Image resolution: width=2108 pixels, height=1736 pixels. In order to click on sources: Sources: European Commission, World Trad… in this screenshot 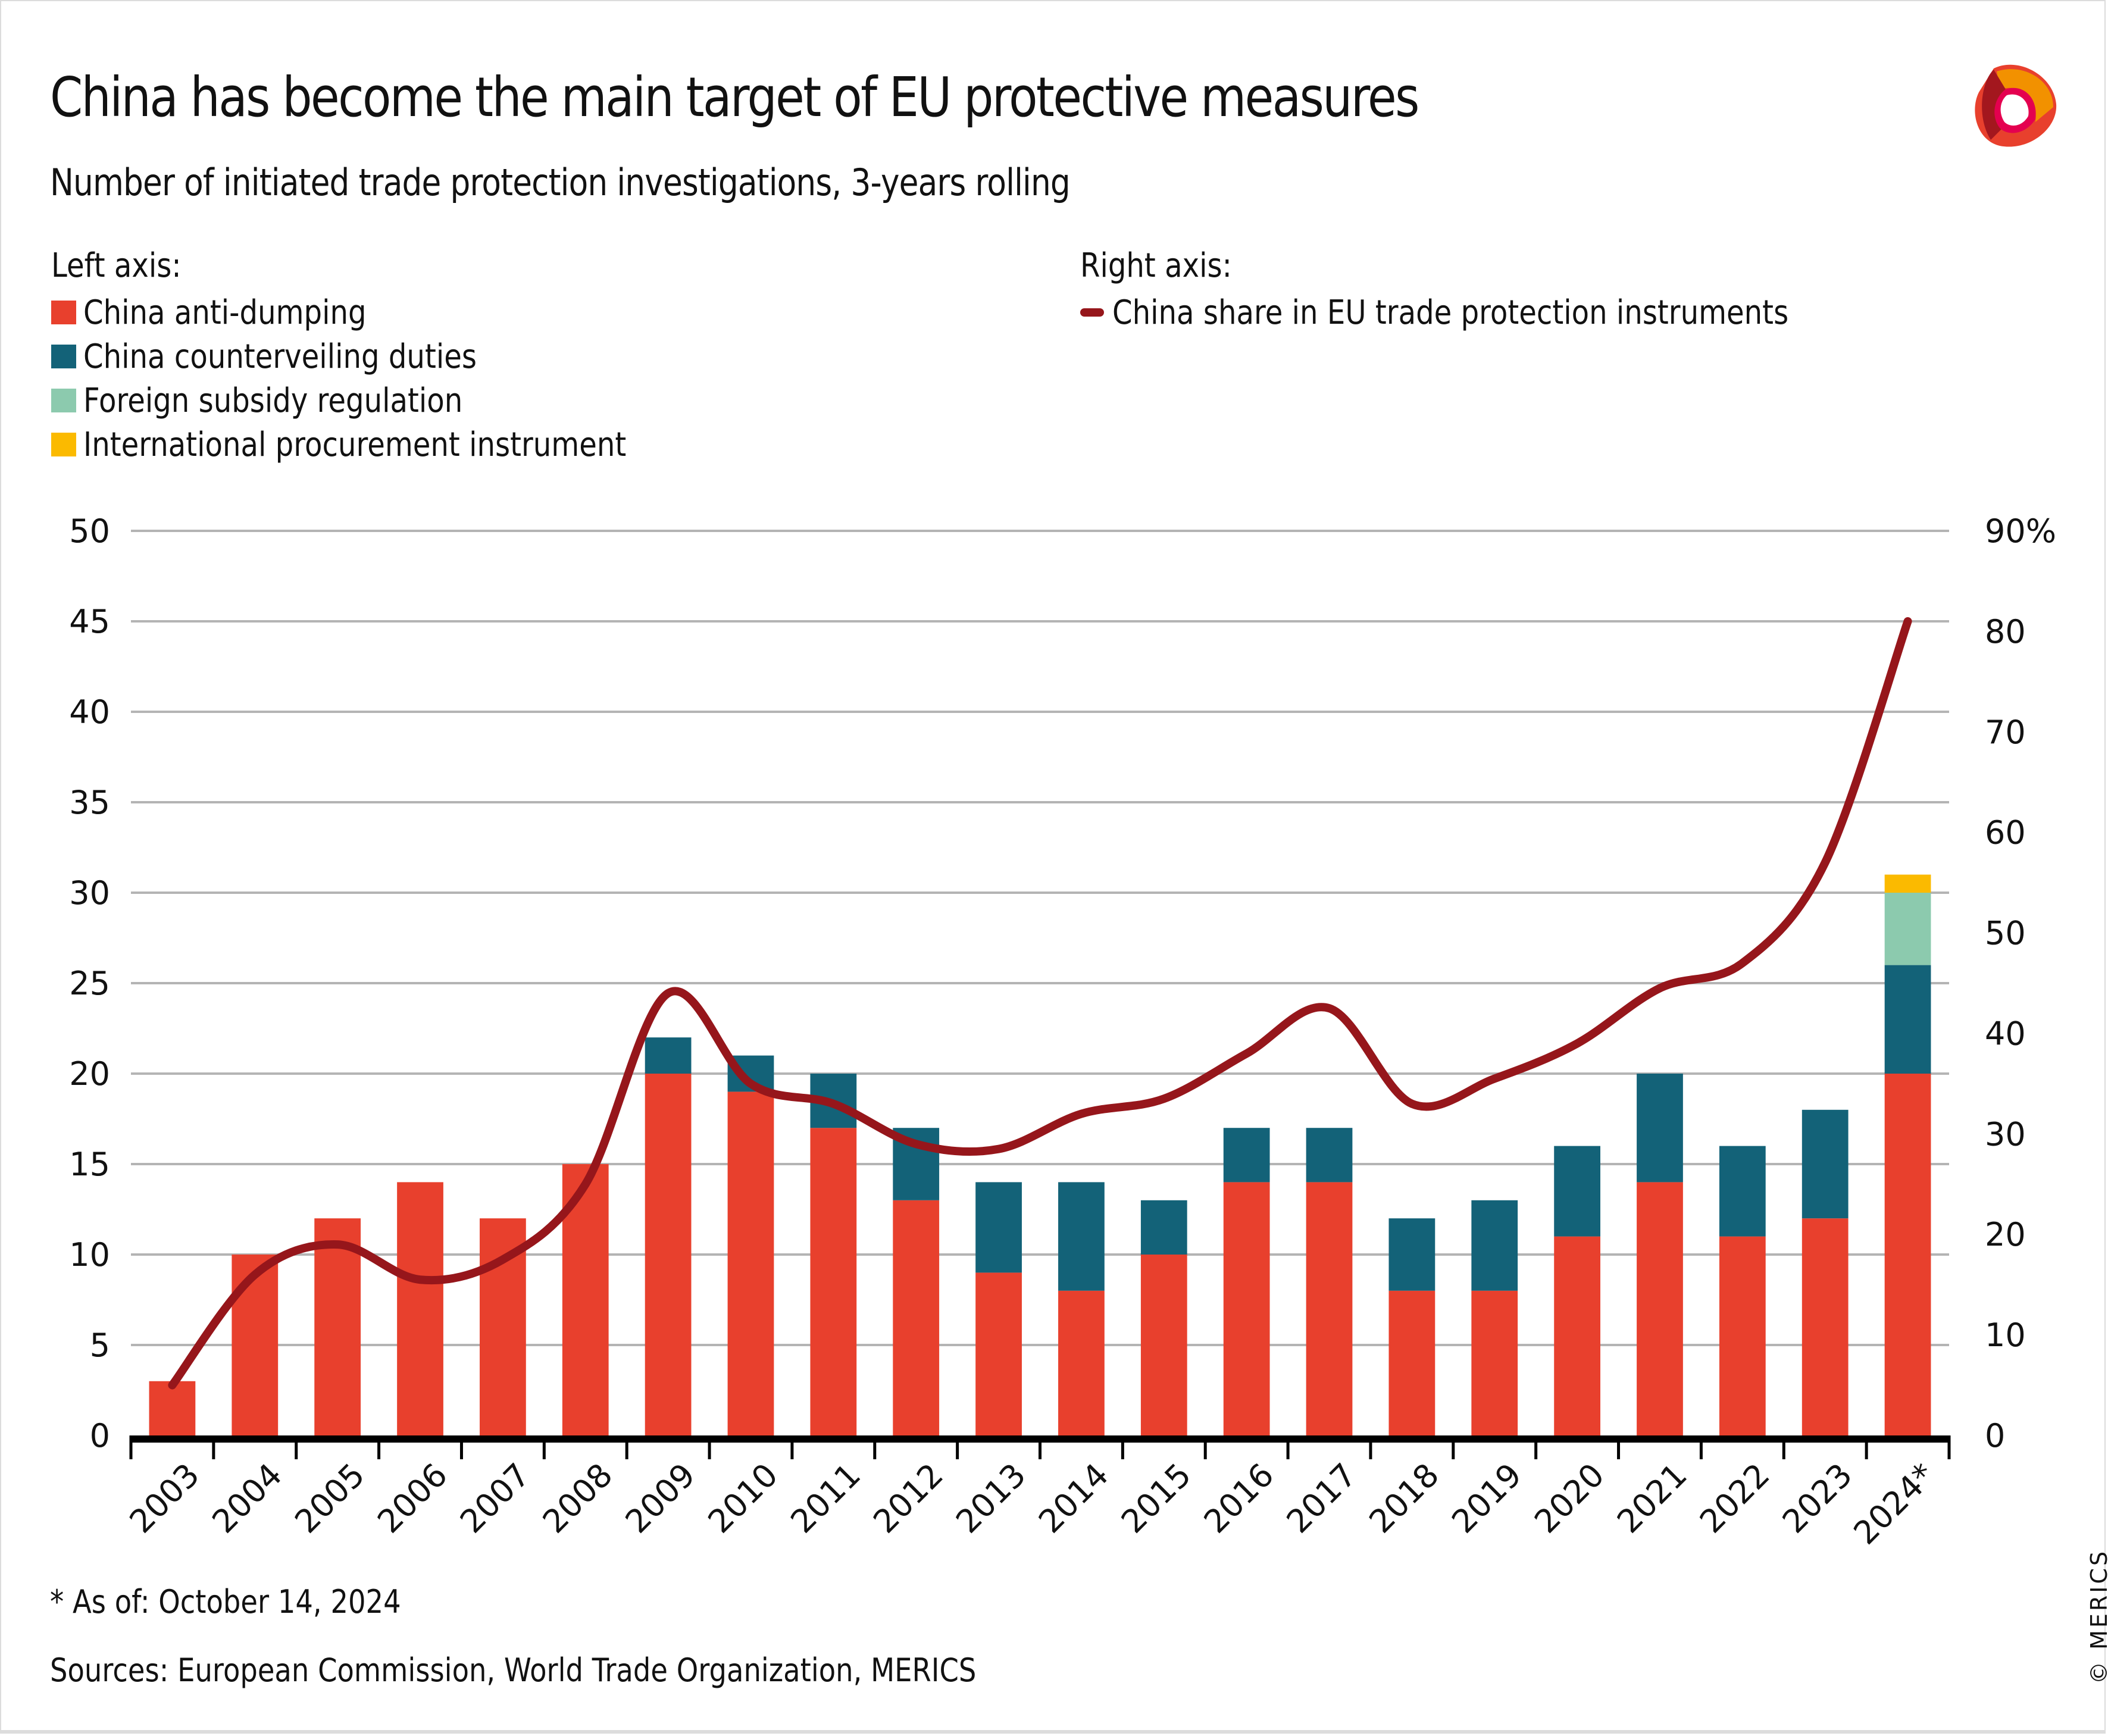, I will do `click(513, 1670)`.